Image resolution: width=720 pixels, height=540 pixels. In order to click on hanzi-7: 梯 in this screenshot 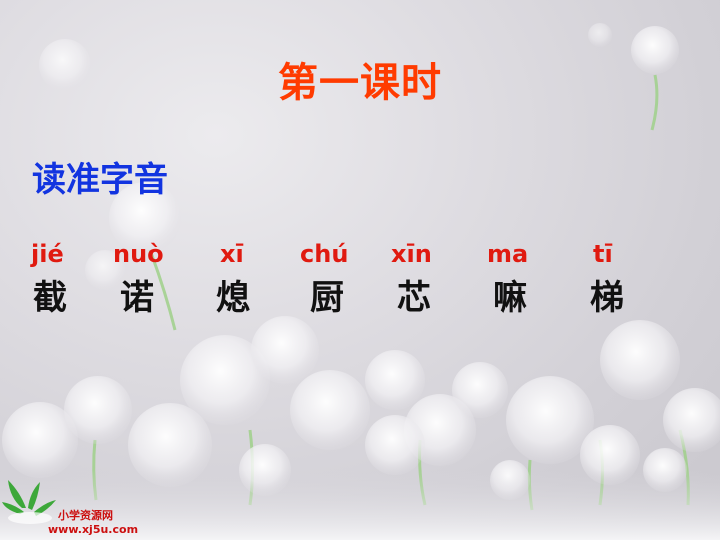, I will do `click(607, 298)`.